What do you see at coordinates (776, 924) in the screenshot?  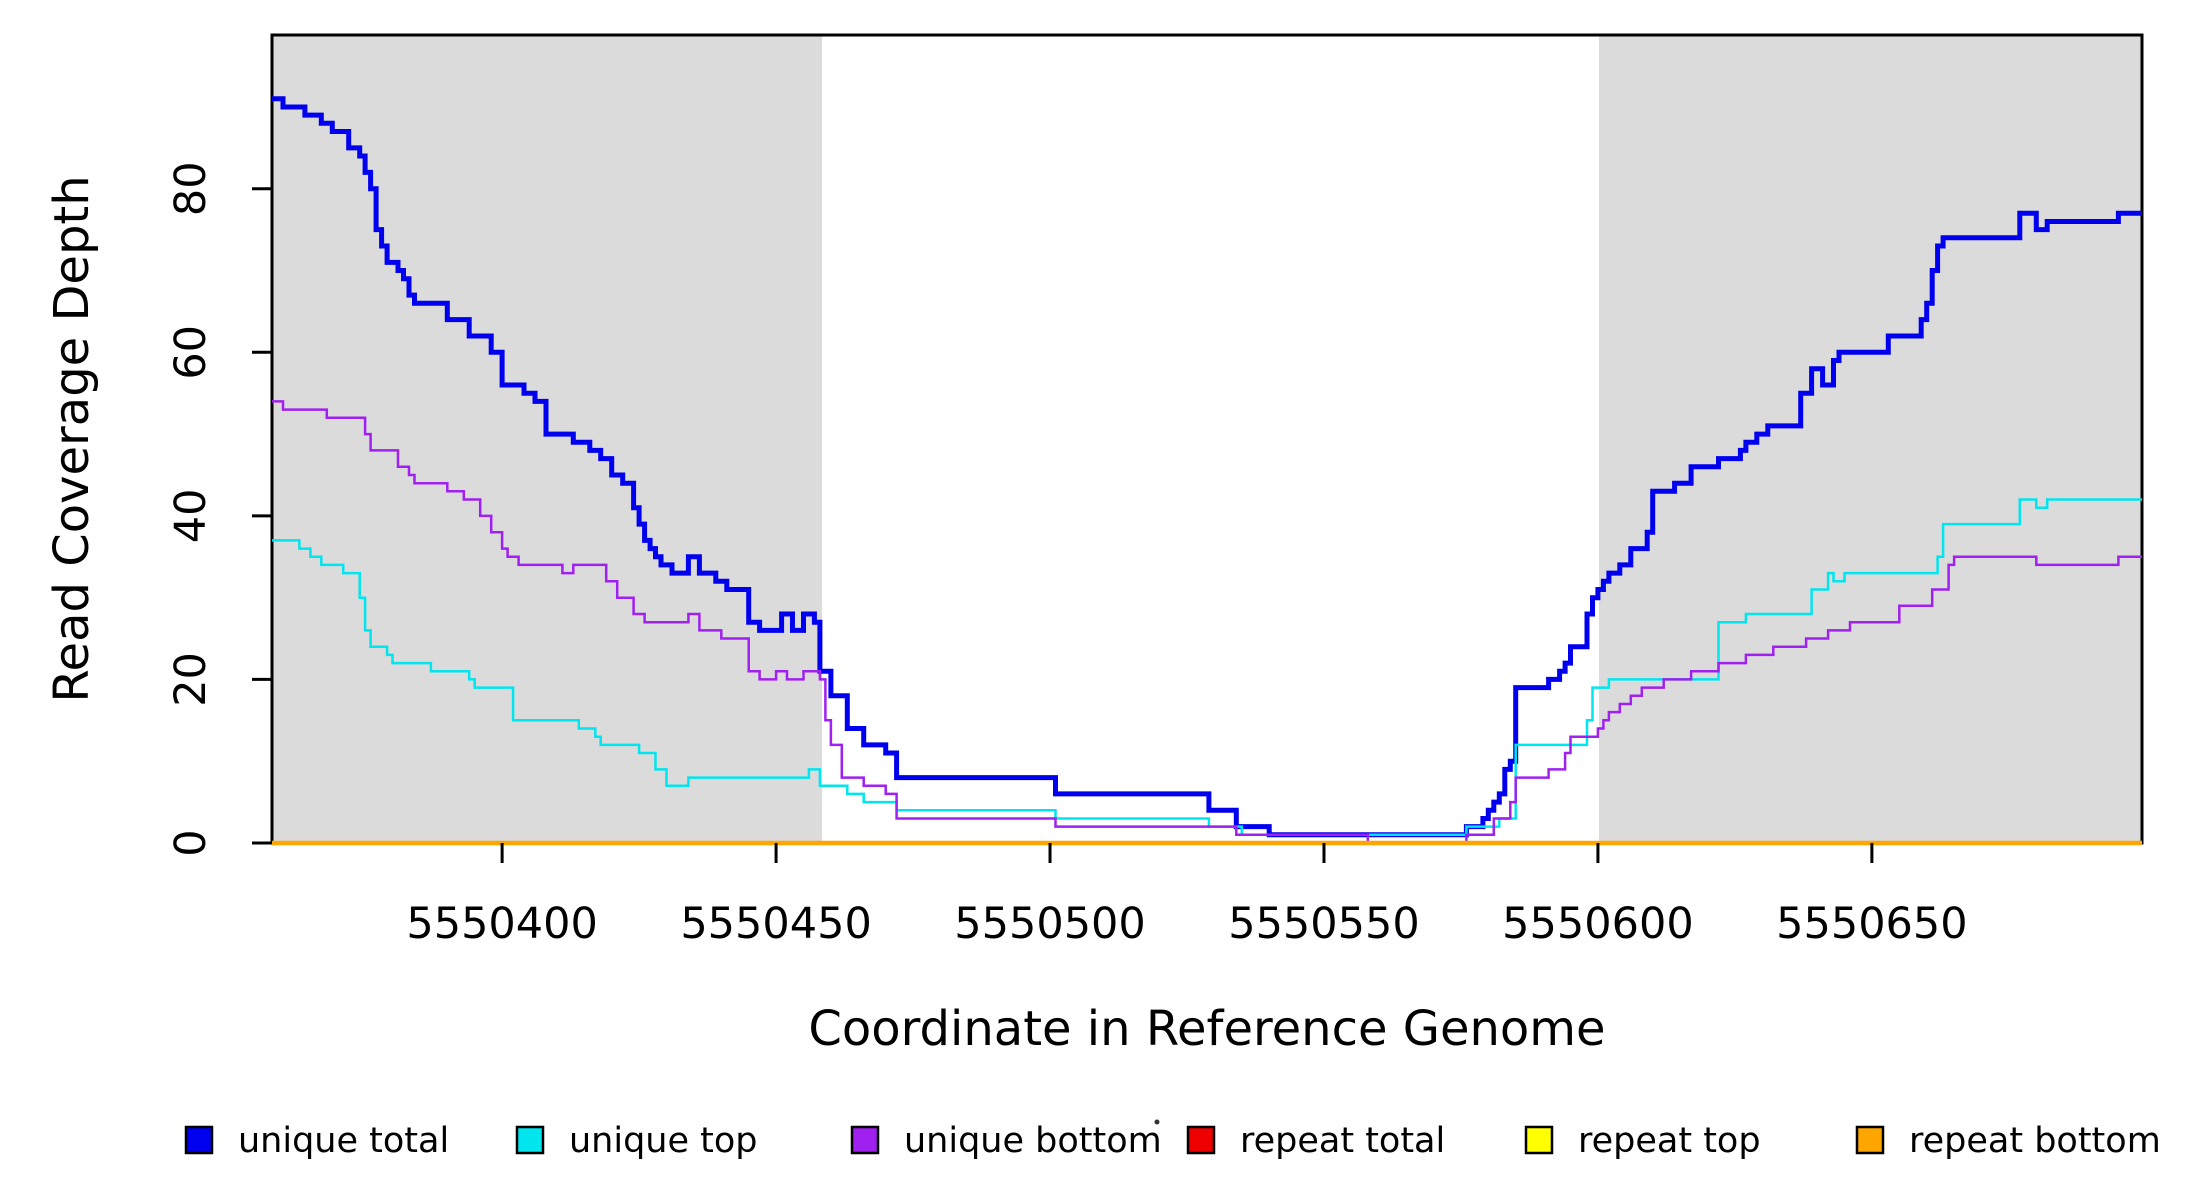 I see `x-tick-label: 5550450` at bounding box center [776, 924].